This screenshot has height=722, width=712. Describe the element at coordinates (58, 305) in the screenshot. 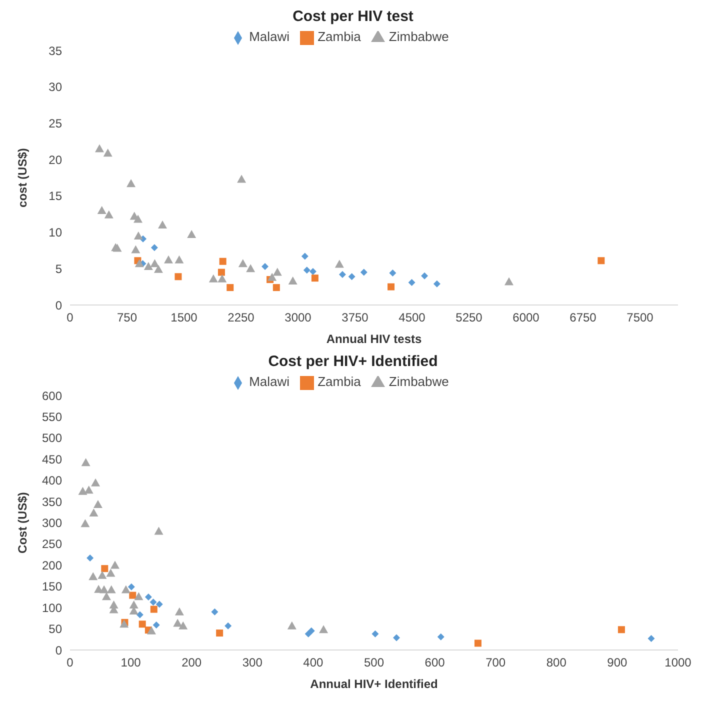

I see `y-tick-label: 0` at that location.